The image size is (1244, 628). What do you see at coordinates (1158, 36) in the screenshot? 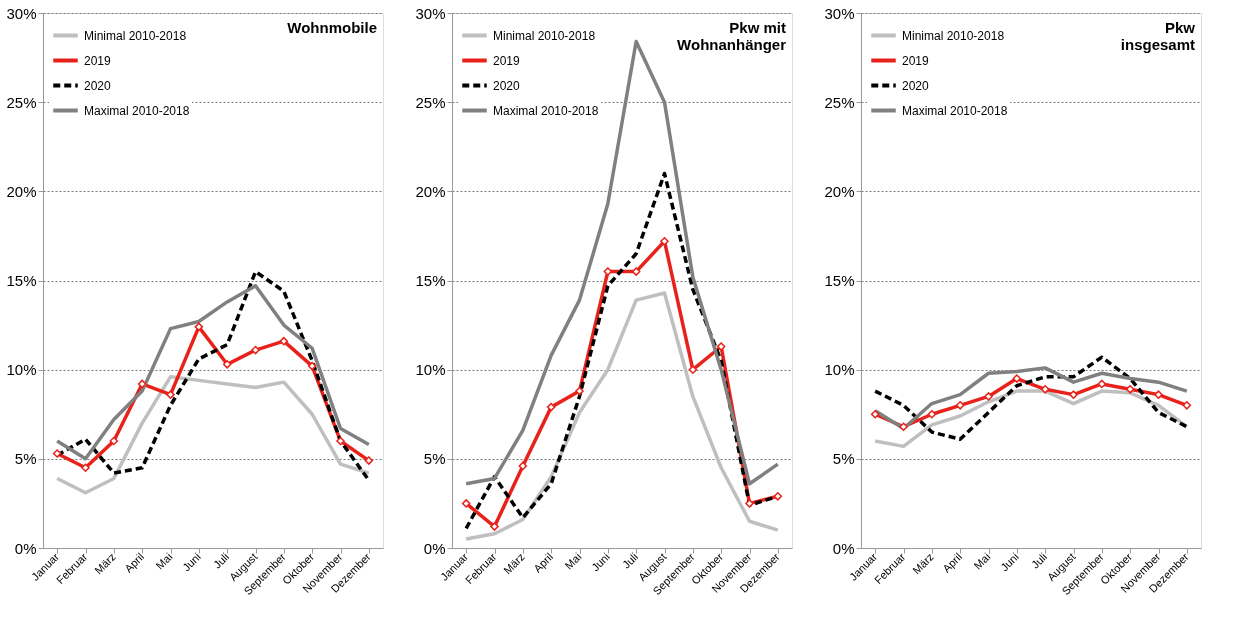
I see `text: Pkw insgesamt` at bounding box center [1158, 36].